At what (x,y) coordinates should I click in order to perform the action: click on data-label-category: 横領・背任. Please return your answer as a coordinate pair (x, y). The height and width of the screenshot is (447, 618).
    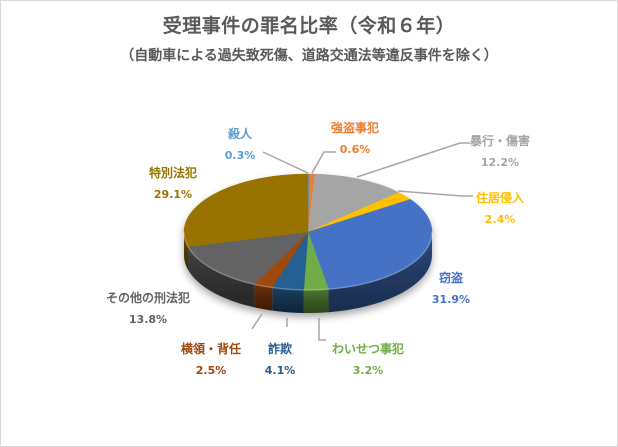
    Looking at the image, I should click on (210, 349).